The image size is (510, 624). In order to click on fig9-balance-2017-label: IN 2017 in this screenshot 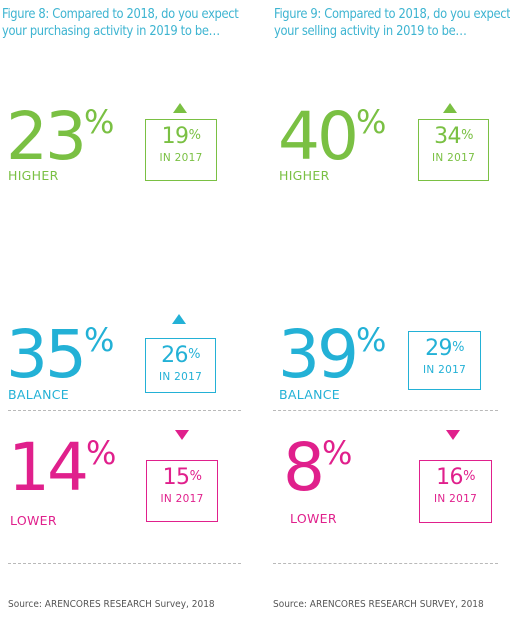, I will do `click(444, 370)`.